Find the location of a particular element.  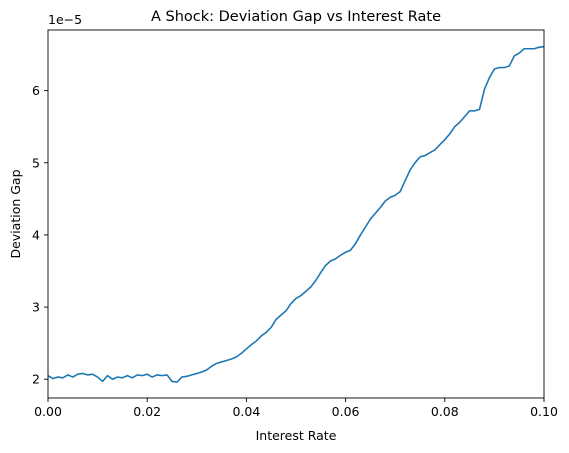

y-axis-ticks: 2 3 4 5 6 is located at coordinates (40, 235).